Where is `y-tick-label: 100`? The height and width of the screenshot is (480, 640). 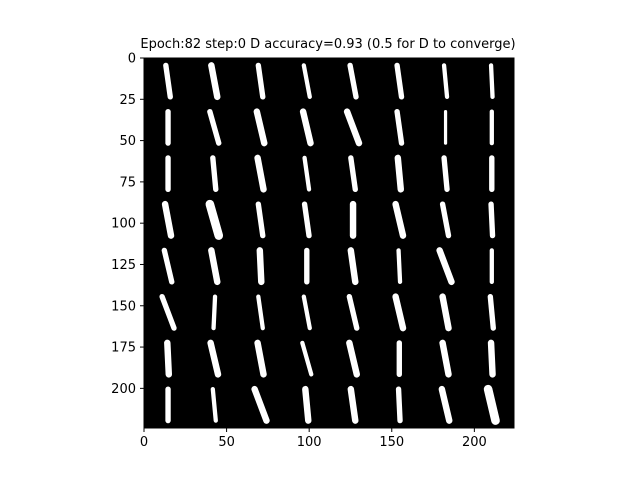 y-tick-label: 100 is located at coordinates (123, 224).